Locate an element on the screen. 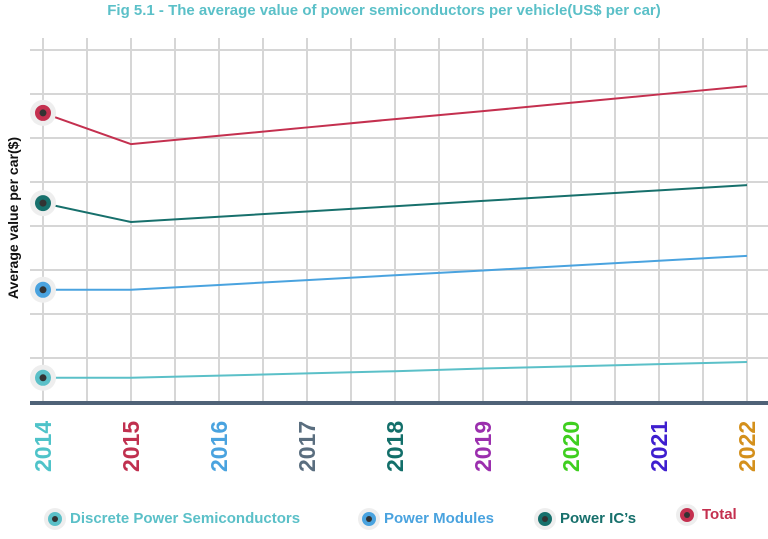 Image resolution: width=768 pixels, height=539 pixels. legend-item-total: Total is located at coordinates (708, 514).